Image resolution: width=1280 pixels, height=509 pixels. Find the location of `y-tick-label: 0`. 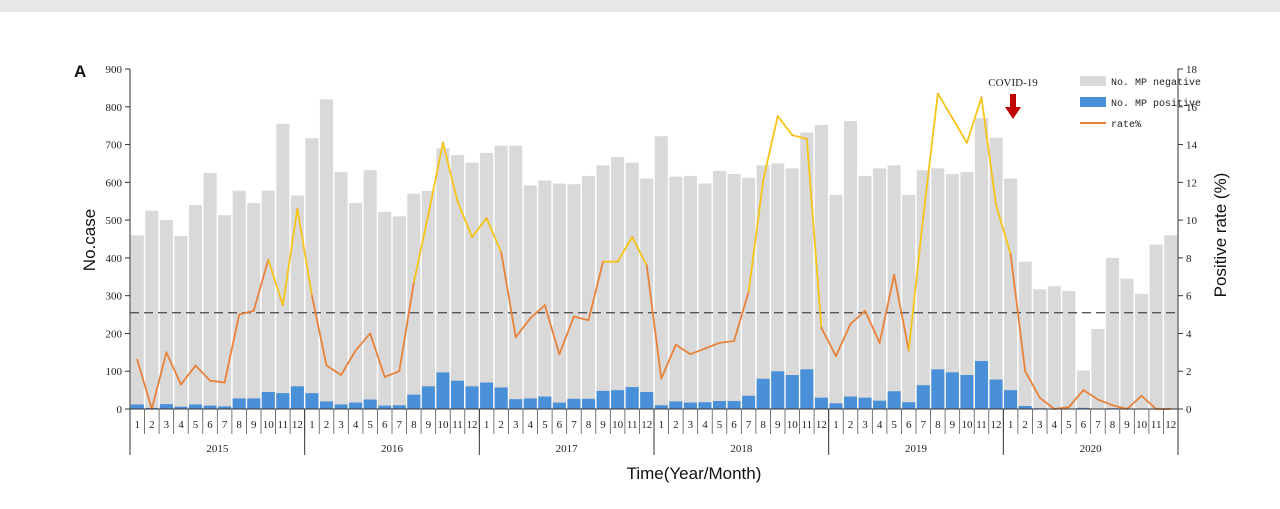

y-tick-label: 0 is located at coordinates (120, 410).